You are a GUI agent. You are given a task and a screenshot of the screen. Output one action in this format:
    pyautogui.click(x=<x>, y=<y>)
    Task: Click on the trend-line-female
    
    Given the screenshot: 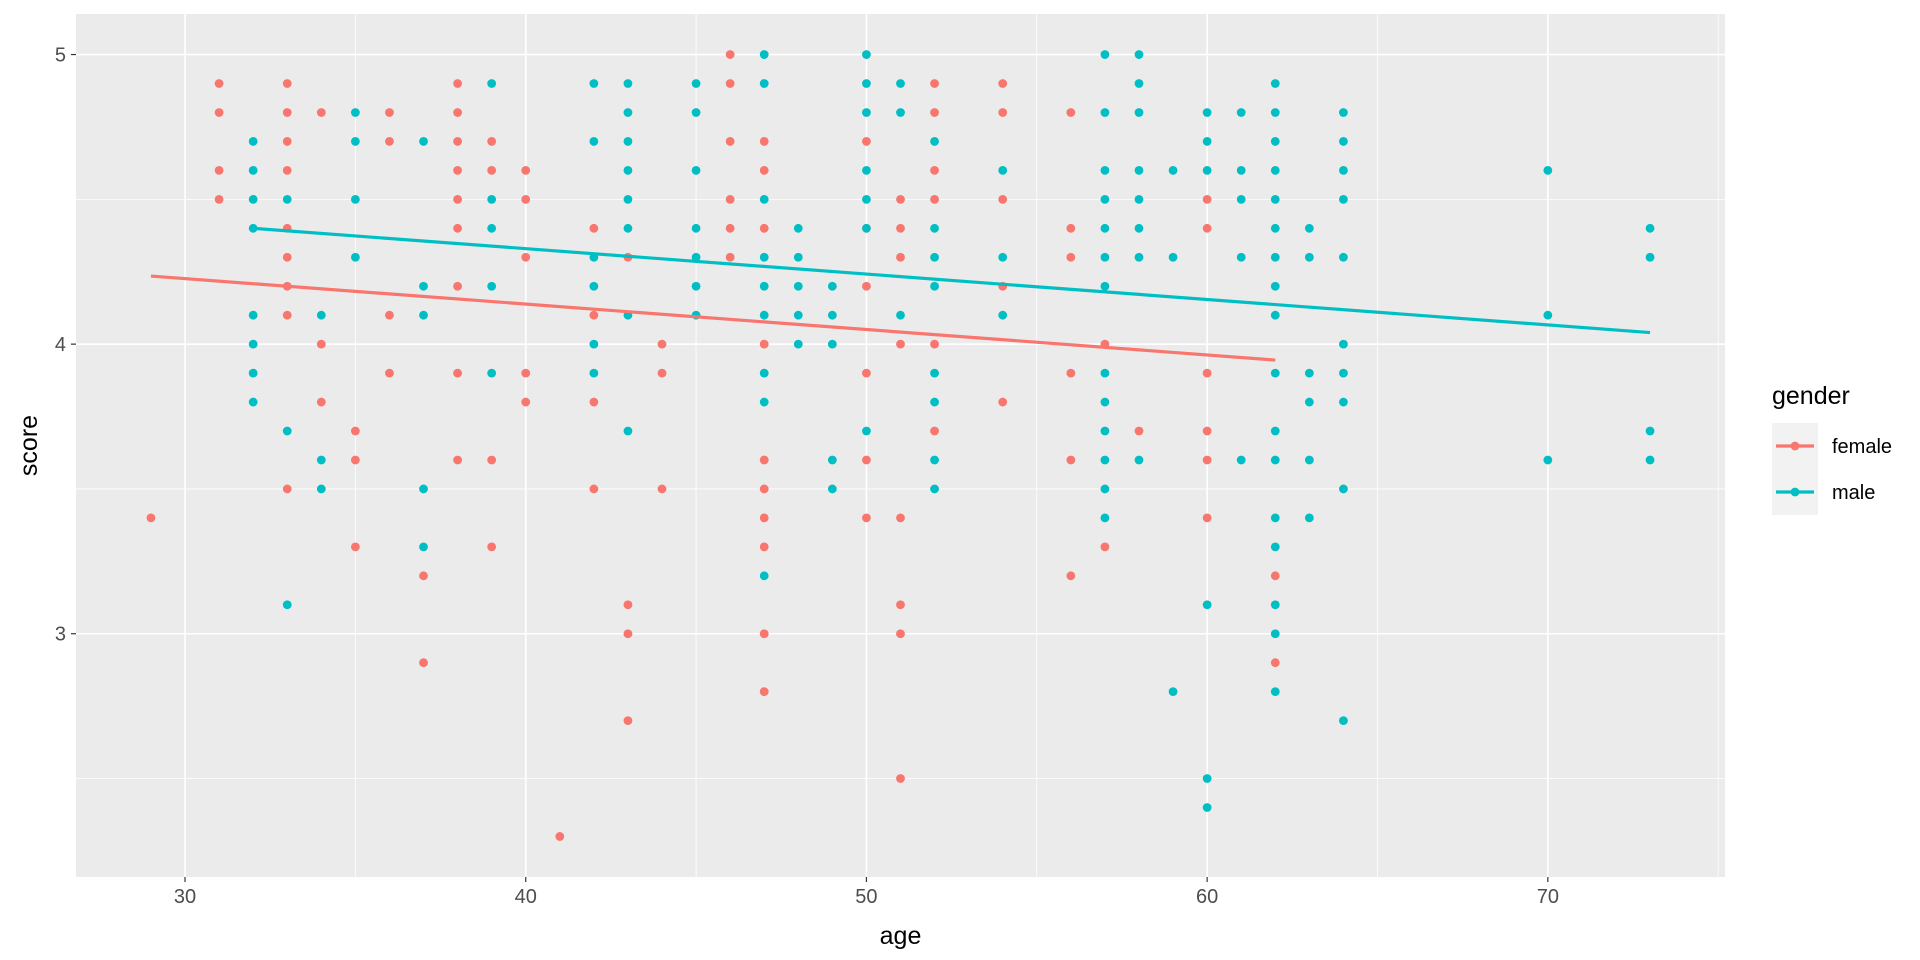 What is the action you would take?
    pyautogui.click(x=713, y=318)
    